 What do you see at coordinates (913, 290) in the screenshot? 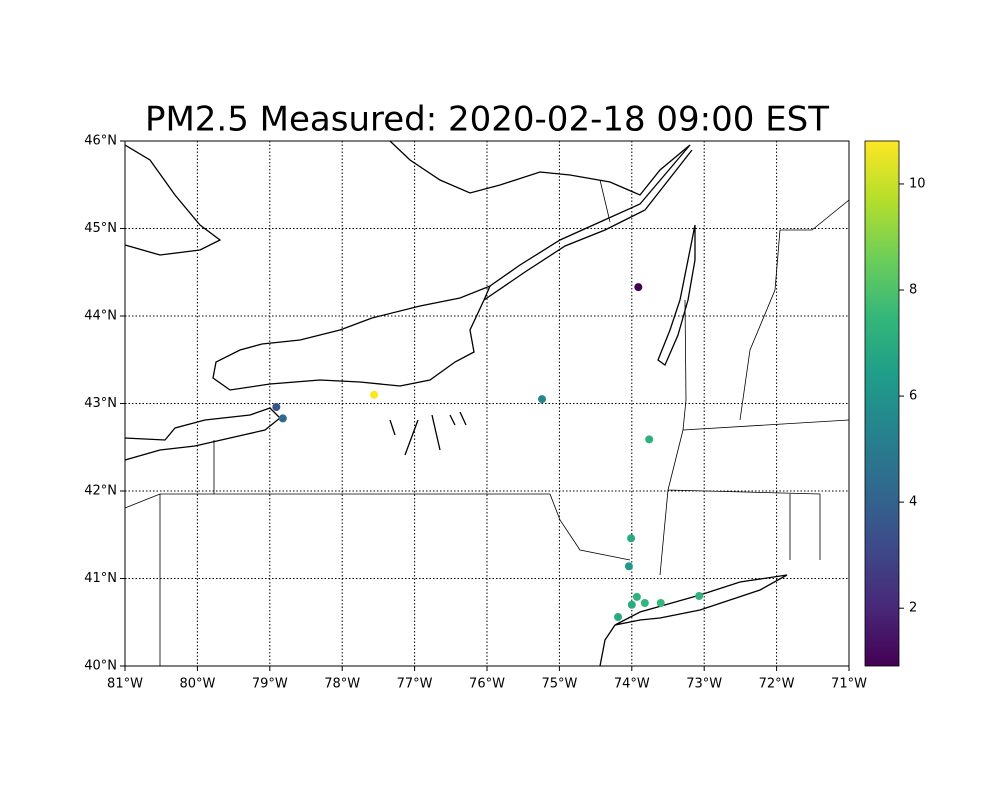
I see `colorbar-tick-label: 8` at bounding box center [913, 290].